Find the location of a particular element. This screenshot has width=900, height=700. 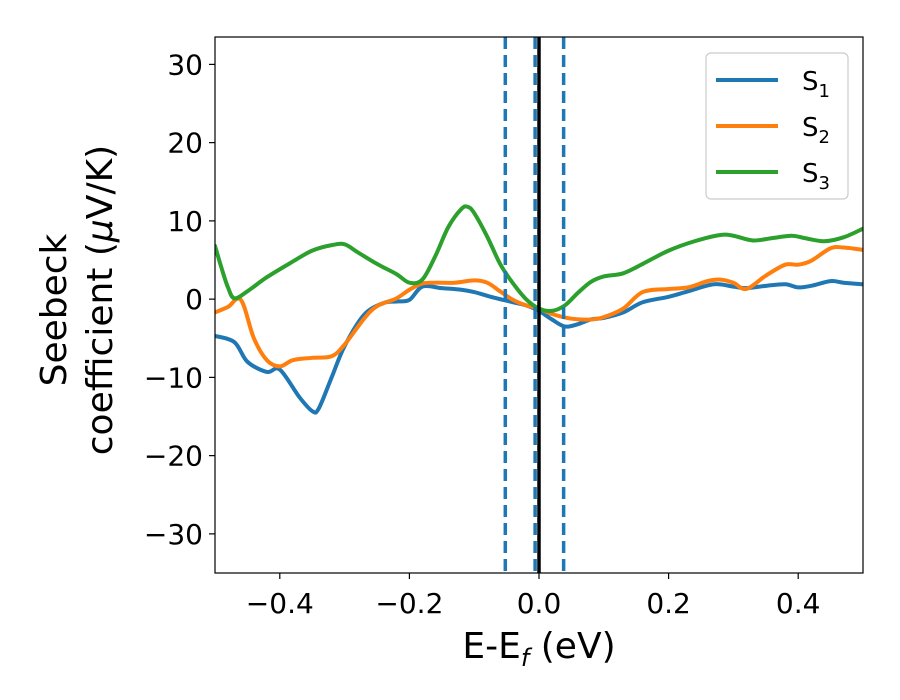

y-axis-label-line2: coefficient (μV/K) is located at coordinates (100, 300).